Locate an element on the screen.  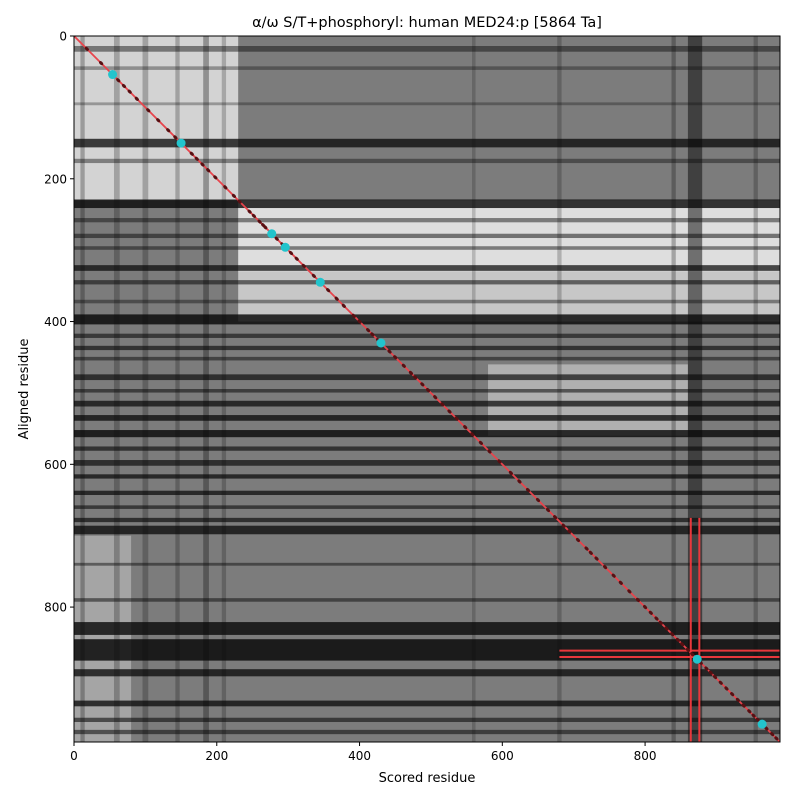
x-tick-label: 200 is located at coordinates (216, 756).